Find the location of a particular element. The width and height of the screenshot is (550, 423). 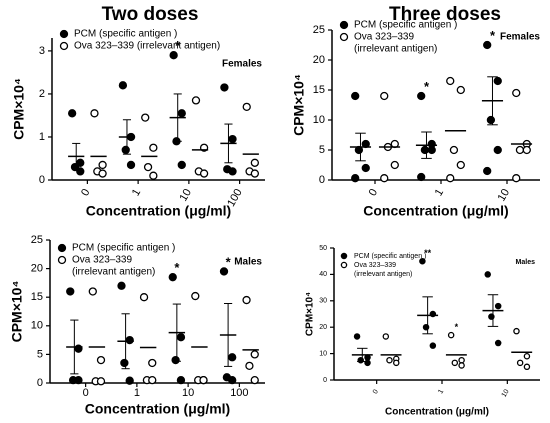

y-tick-label: 1 is located at coordinates (42, 137).